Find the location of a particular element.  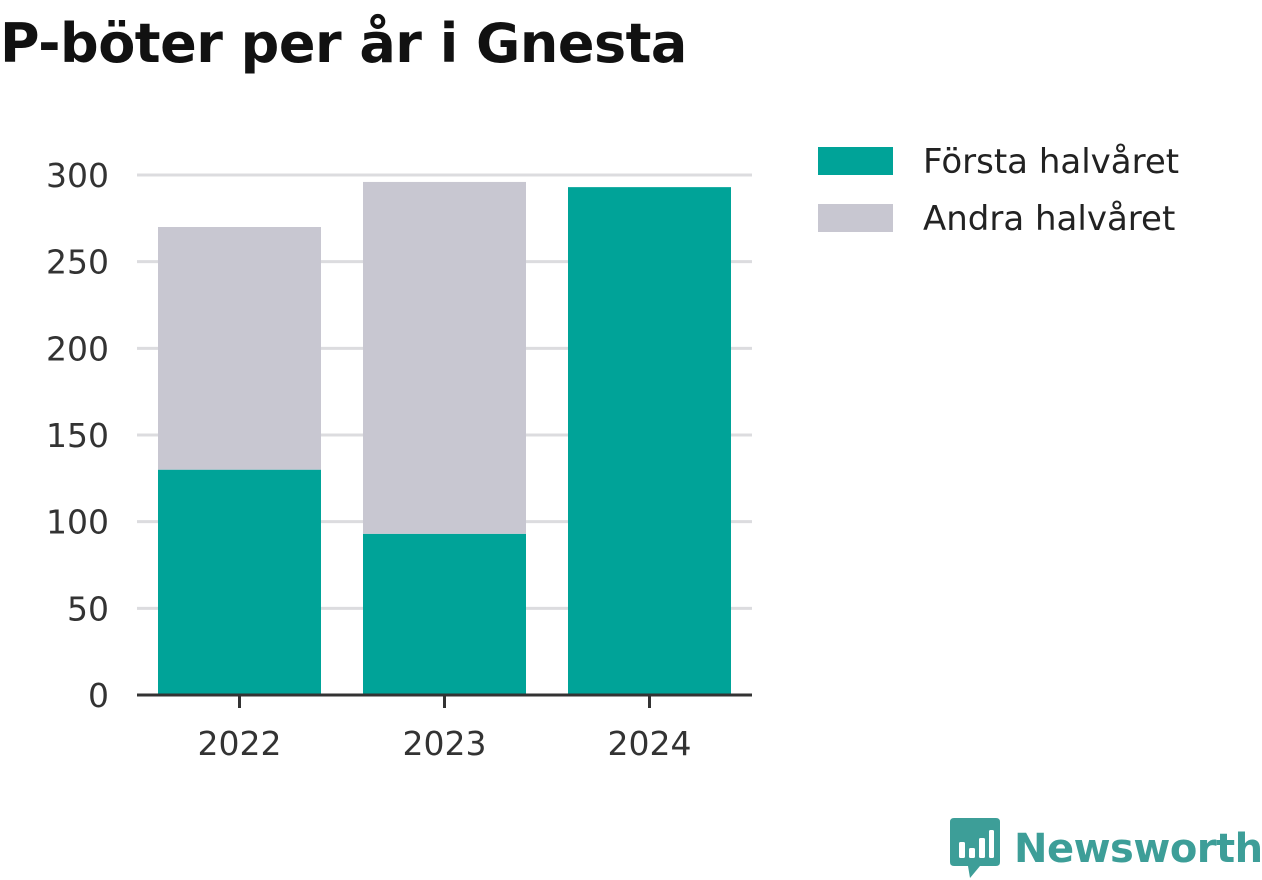

x-tick-label: 2022 is located at coordinates (240, 743).